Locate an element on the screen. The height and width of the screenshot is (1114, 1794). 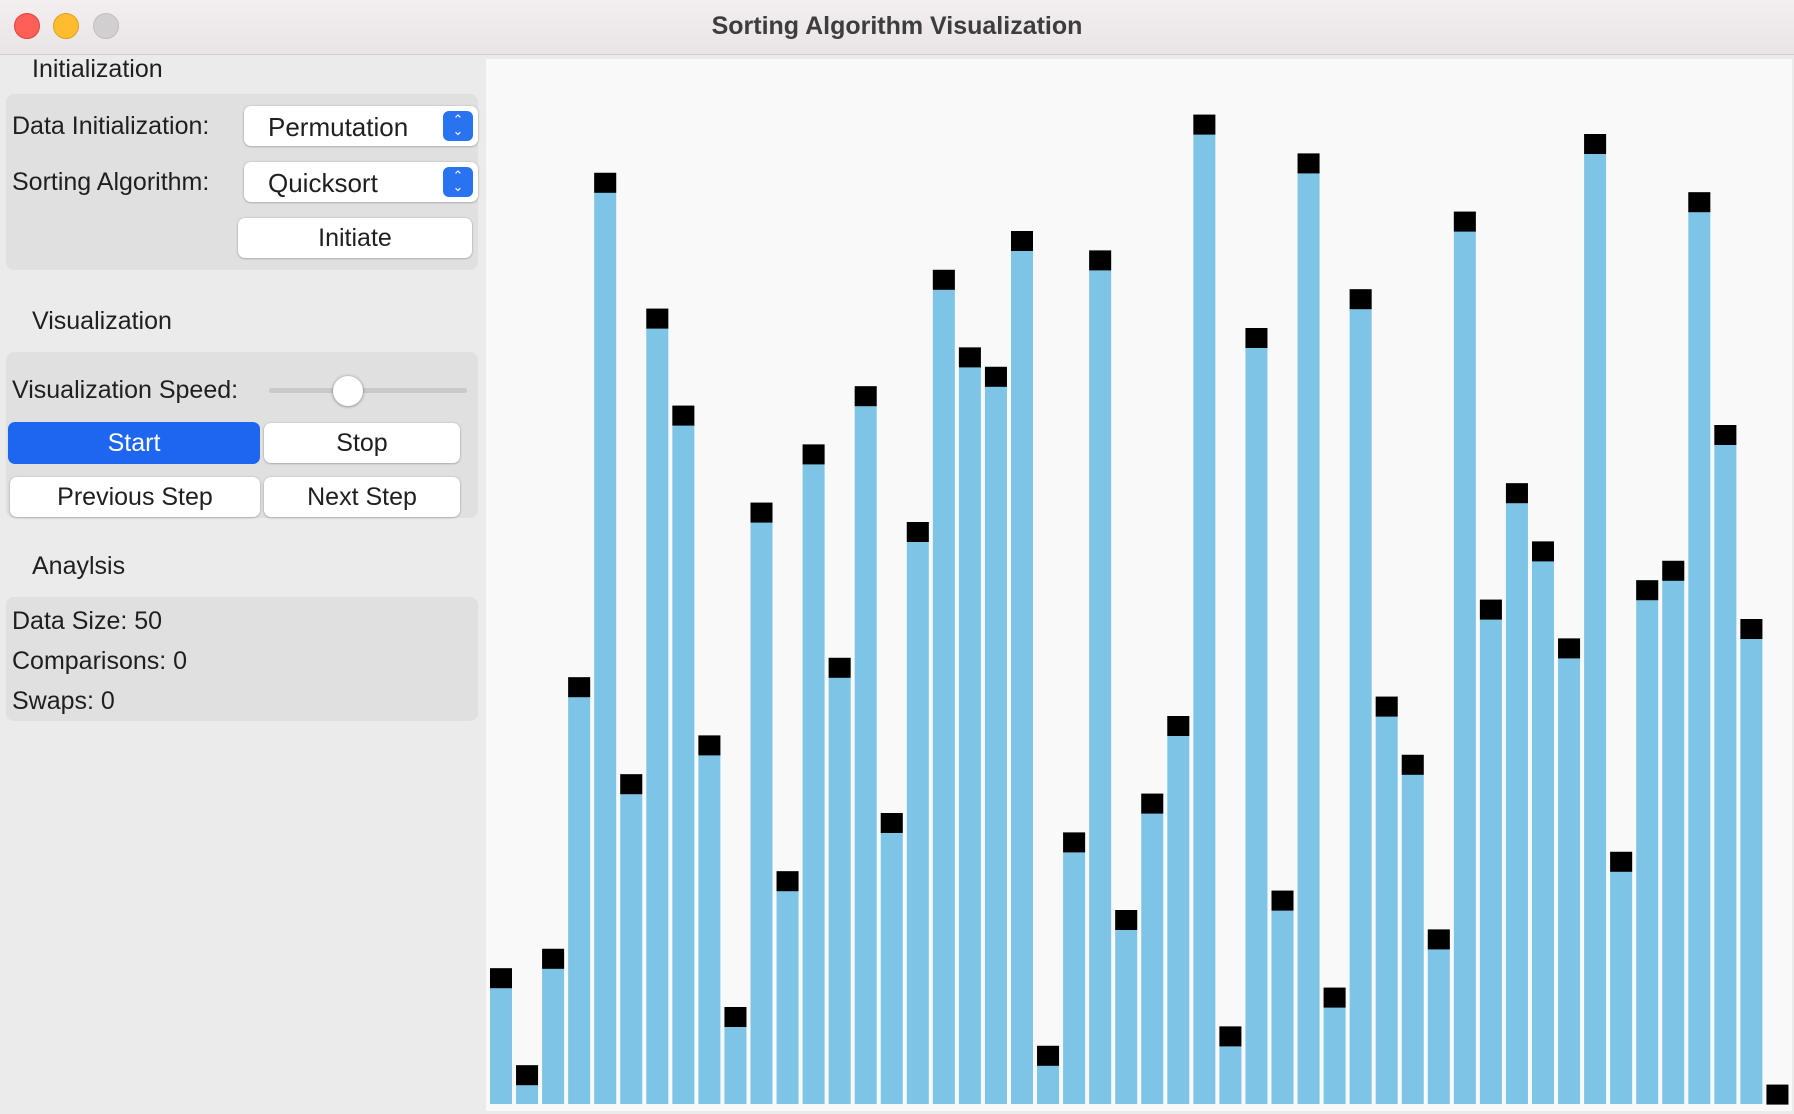
initiate-button: Initiate is located at coordinates (355, 238).